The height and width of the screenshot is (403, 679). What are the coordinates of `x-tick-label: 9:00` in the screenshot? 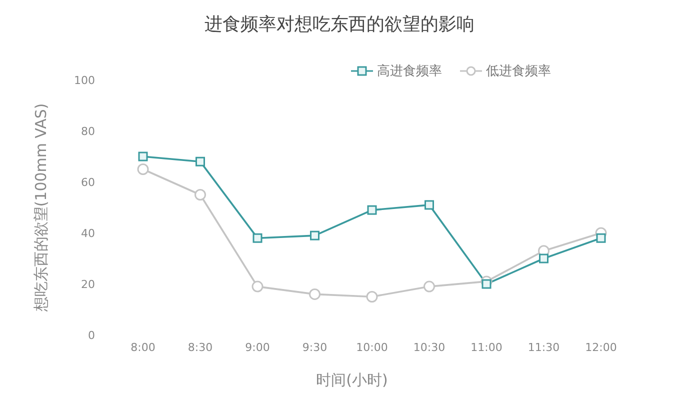 It's located at (257, 347).